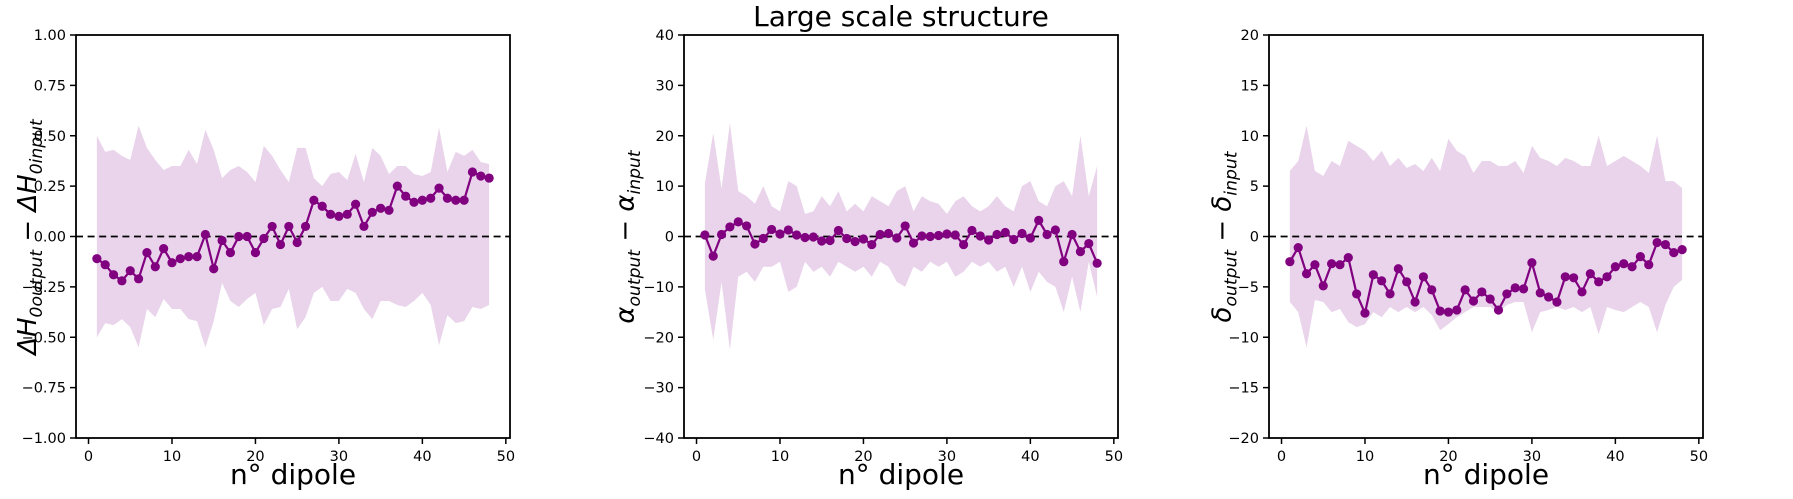 This screenshot has height=499, width=1793. What do you see at coordinates (44, 288) in the screenshot?
I see `y-tick-label: −0.25` at bounding box center [44, 288].